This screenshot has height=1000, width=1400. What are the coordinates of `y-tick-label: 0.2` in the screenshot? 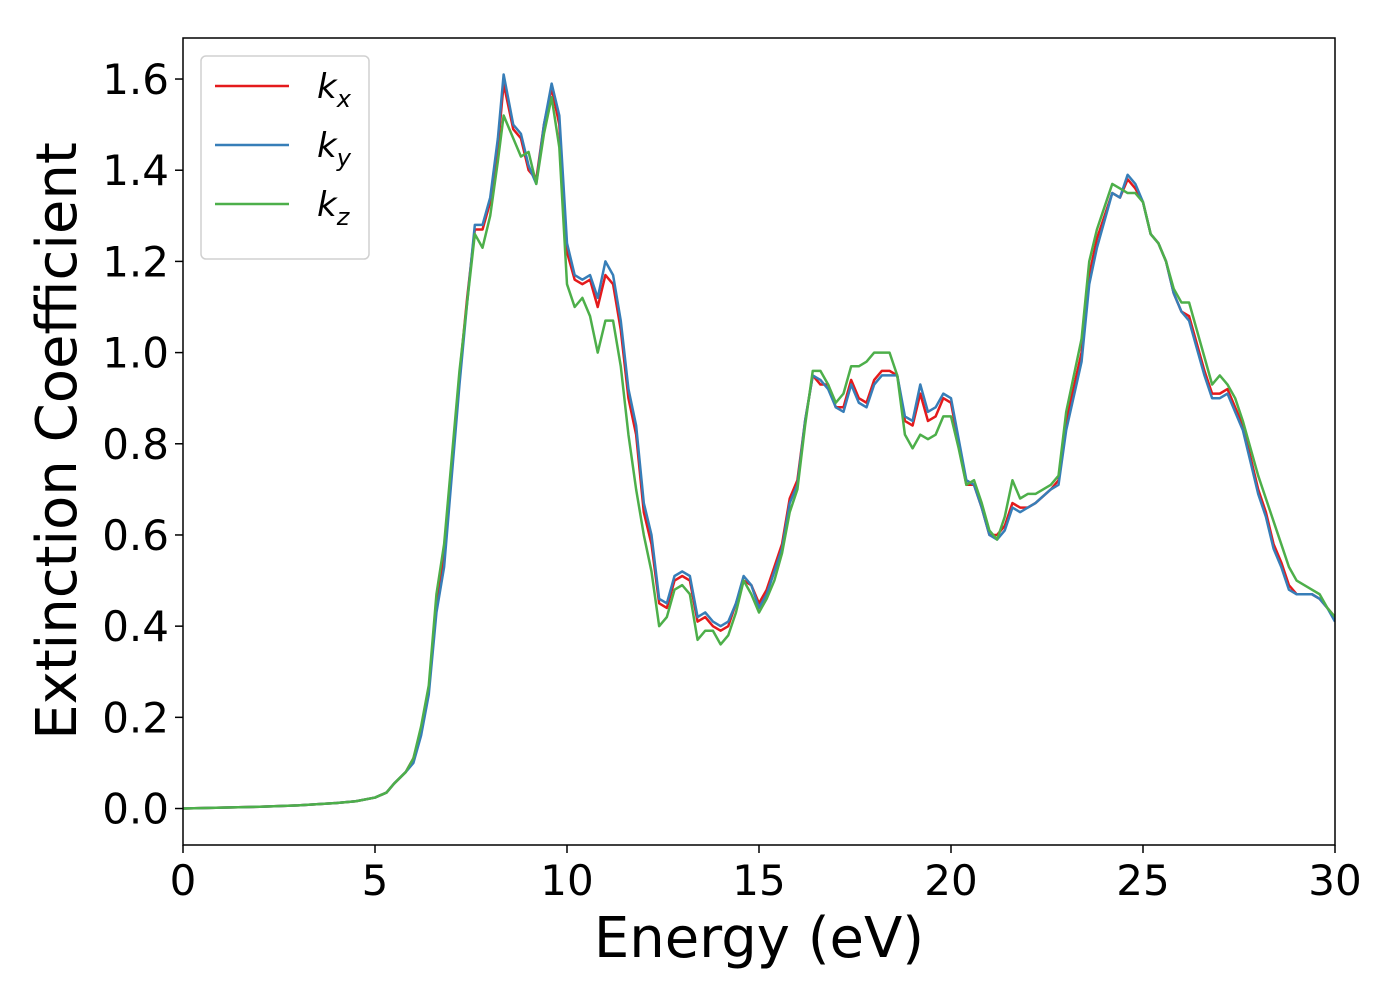 It's located at (135, 717).